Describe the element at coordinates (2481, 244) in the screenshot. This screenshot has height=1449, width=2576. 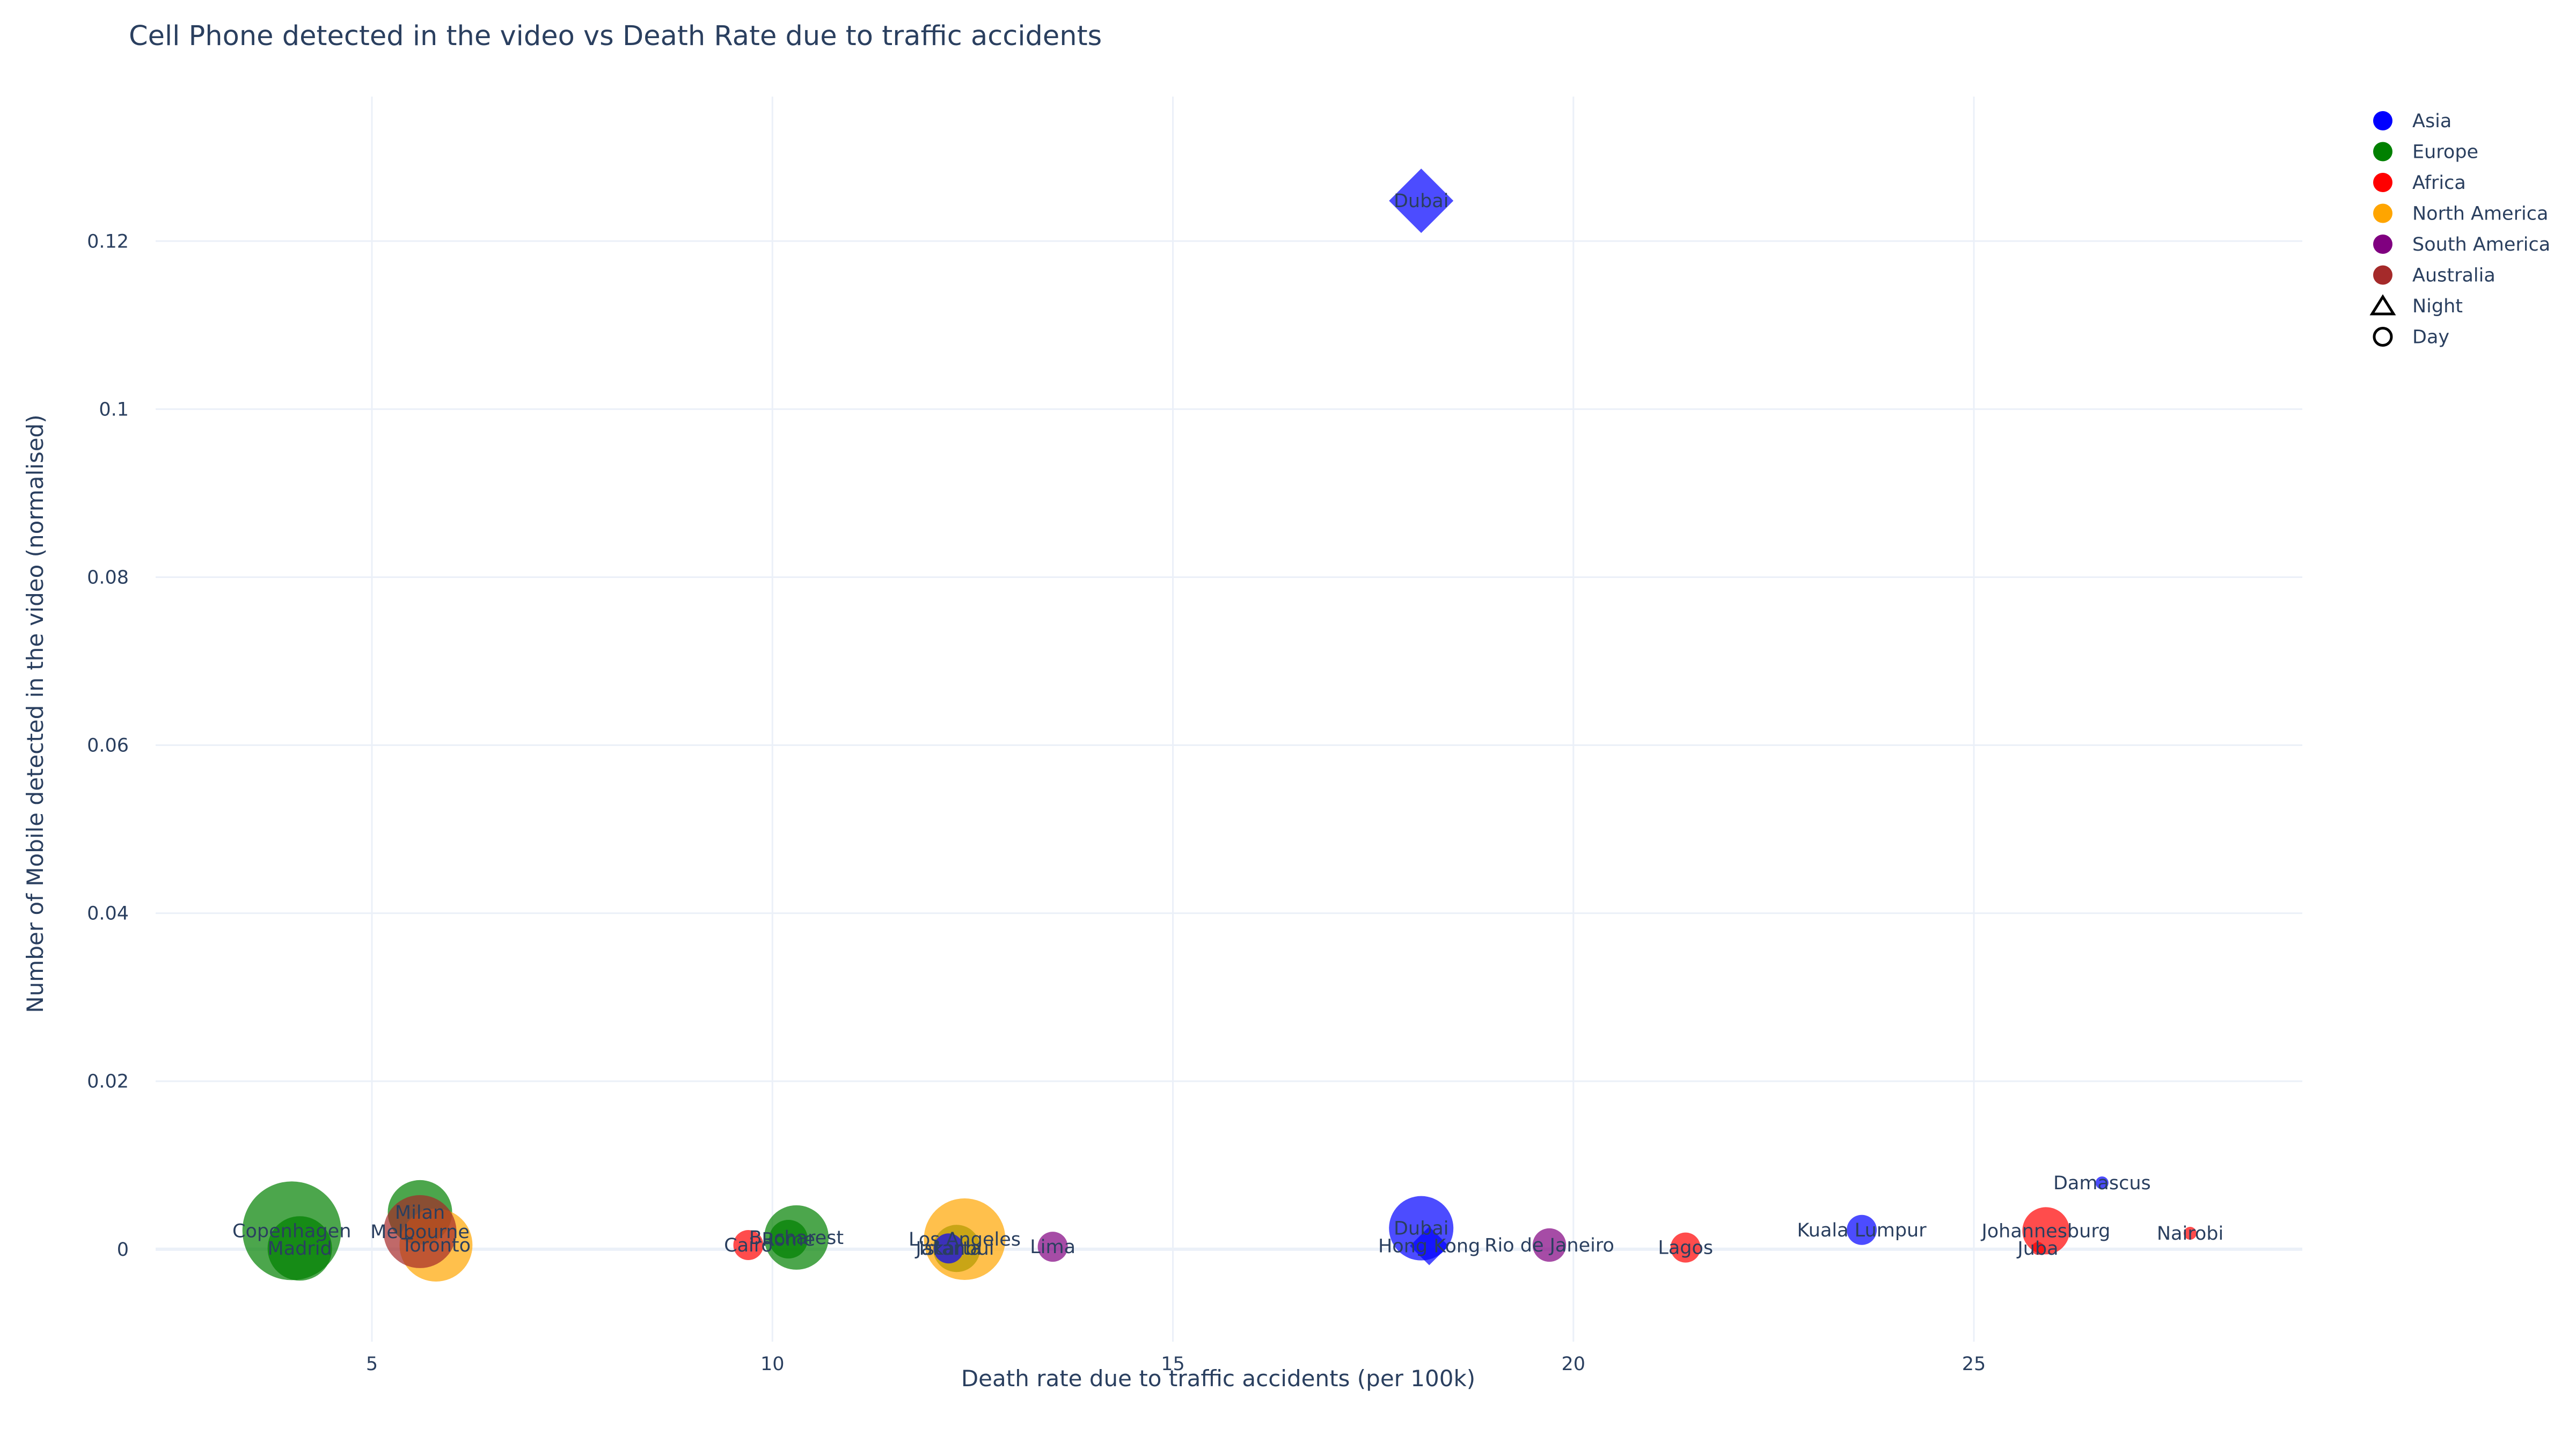
I see `legend-label: South America` at that location.